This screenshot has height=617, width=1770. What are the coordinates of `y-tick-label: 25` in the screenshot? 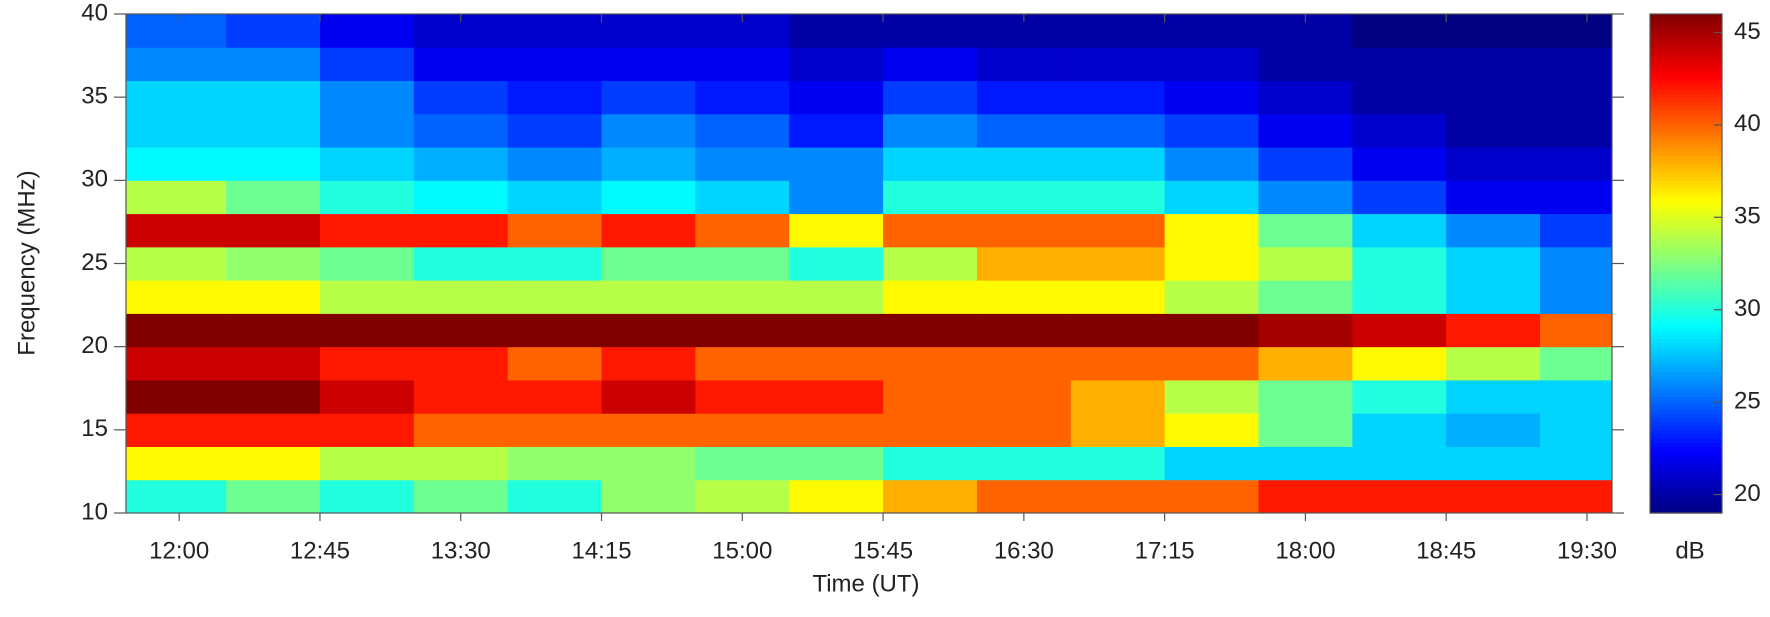 It's located at (94, 262).